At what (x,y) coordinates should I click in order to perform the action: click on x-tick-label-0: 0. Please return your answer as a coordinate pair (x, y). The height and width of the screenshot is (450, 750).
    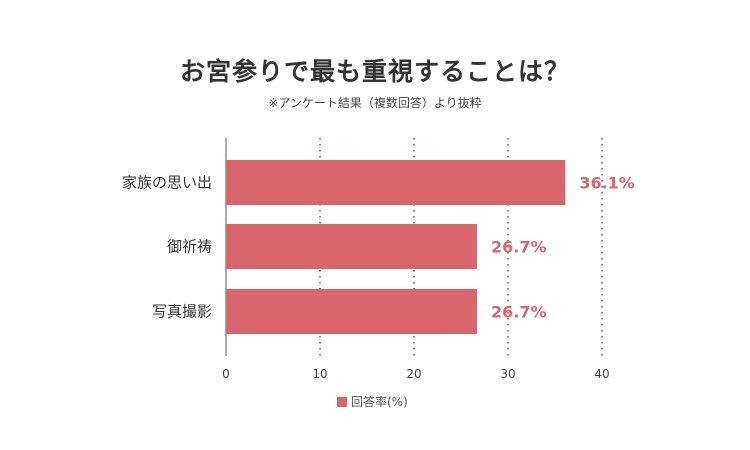
    Looking at the image, I should click on (226, 374).